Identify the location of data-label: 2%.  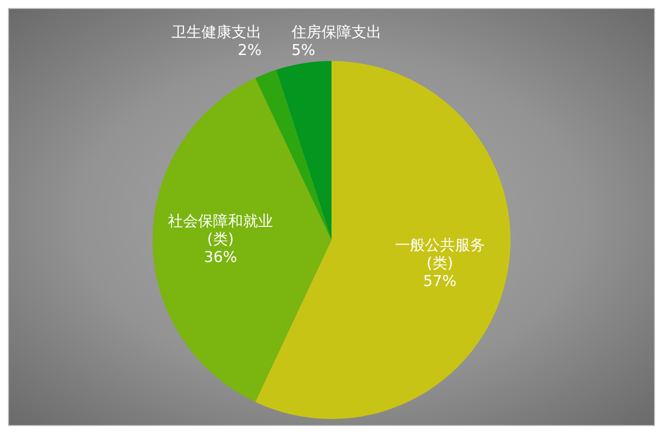
(250, 49).